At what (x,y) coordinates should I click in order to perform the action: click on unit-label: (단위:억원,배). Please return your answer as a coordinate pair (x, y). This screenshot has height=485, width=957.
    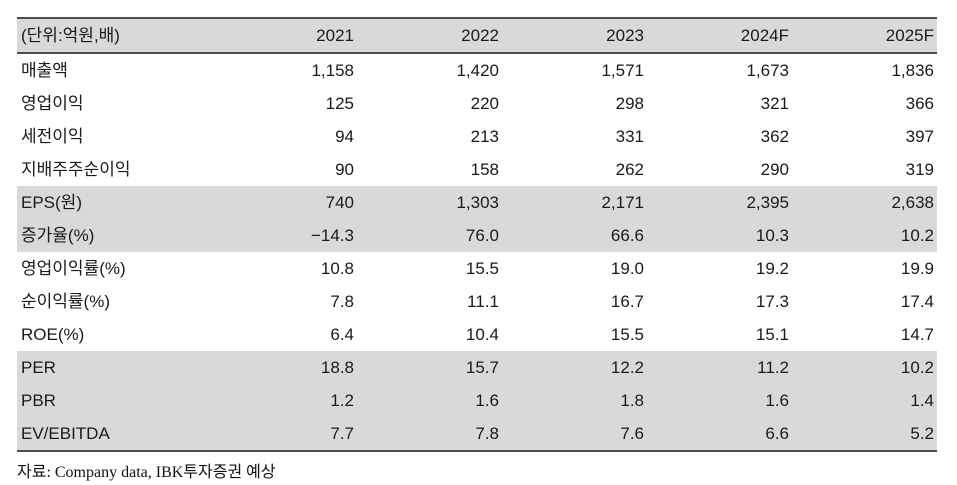
    Looking at the image, I should click on (70, 35).